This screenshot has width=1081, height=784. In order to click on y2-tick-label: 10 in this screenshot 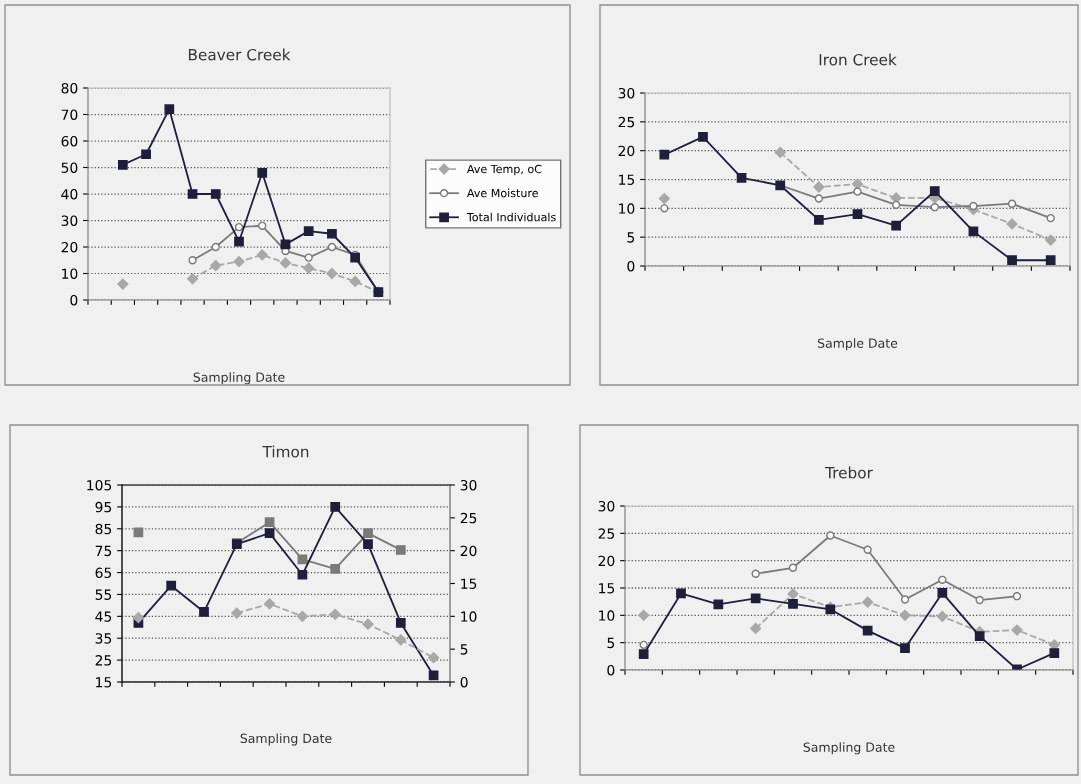, I will do `click(469, 616)`.